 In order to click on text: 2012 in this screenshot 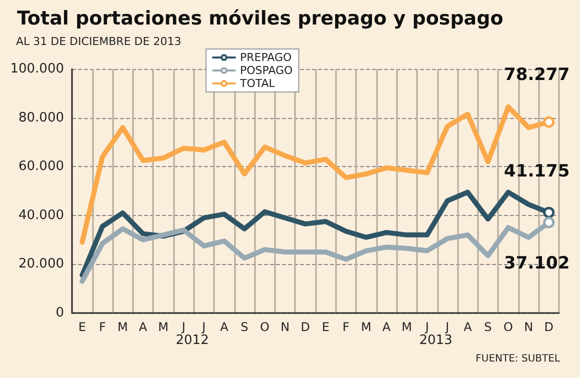, I will do `click(192, 340)`.